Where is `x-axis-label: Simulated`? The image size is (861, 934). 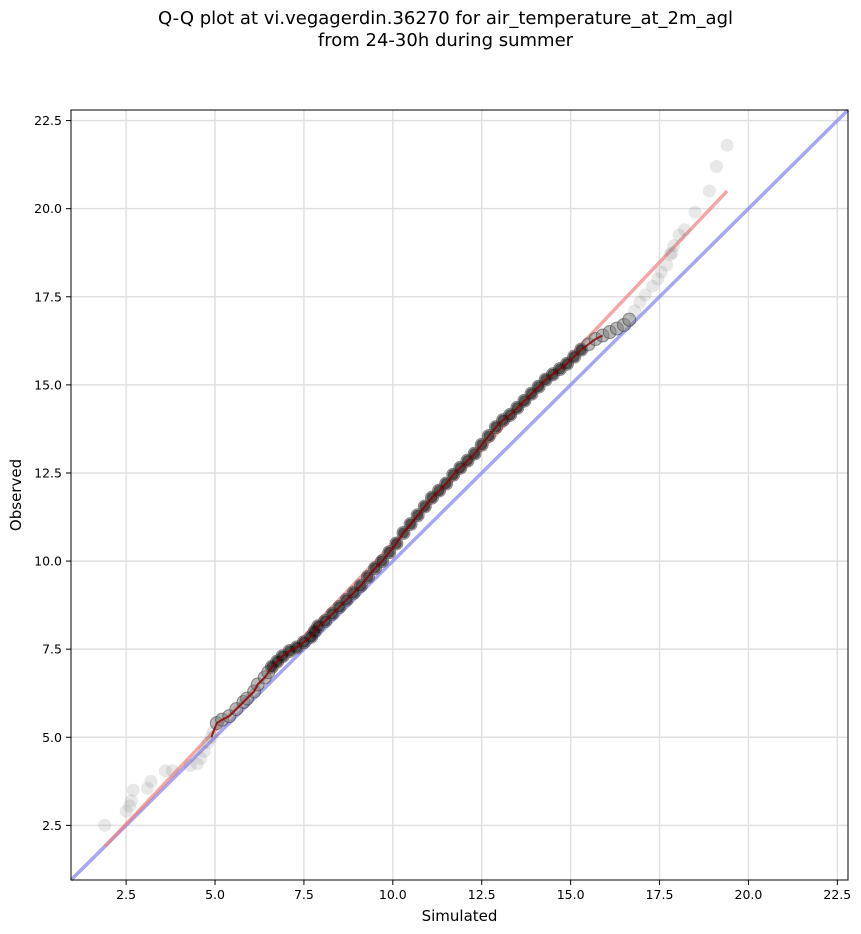 x-axis-label: Simulated is located at coordinates (460, 916).